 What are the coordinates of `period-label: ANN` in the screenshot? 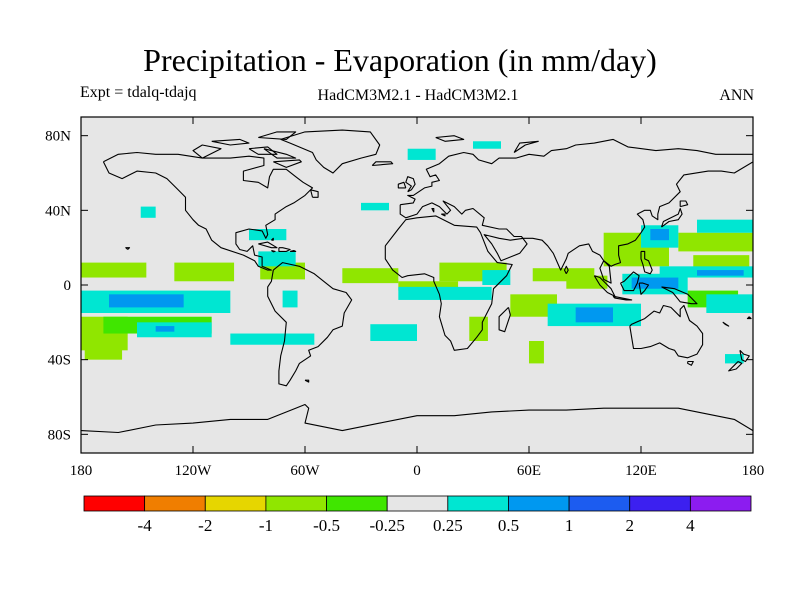 It's located at (736, 95).